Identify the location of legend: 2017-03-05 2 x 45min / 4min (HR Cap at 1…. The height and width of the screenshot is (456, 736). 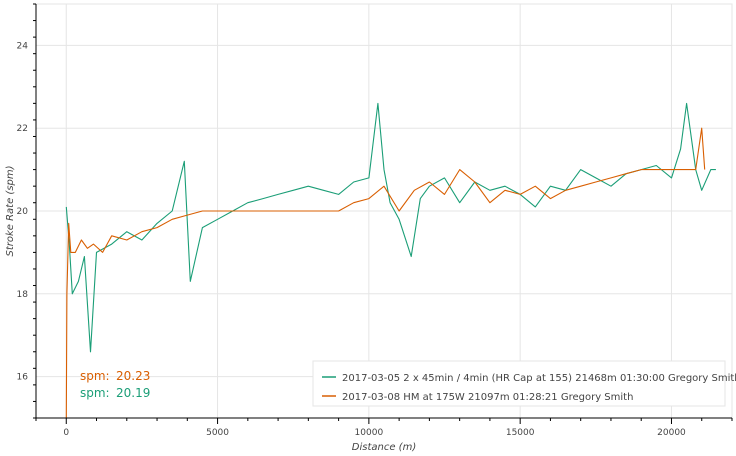
(524, 383).